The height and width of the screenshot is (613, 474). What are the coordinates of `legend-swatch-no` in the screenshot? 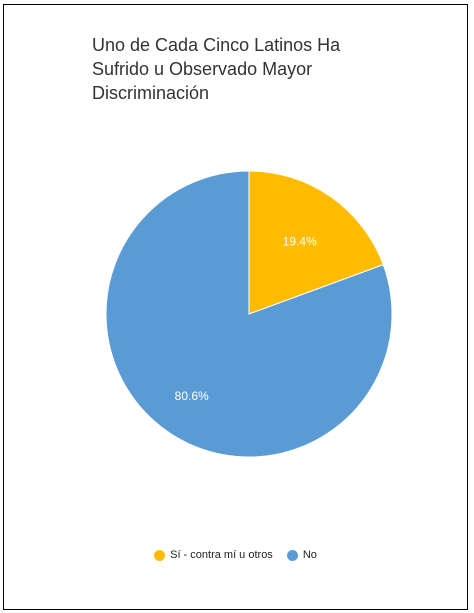 It's located at (292, 555).